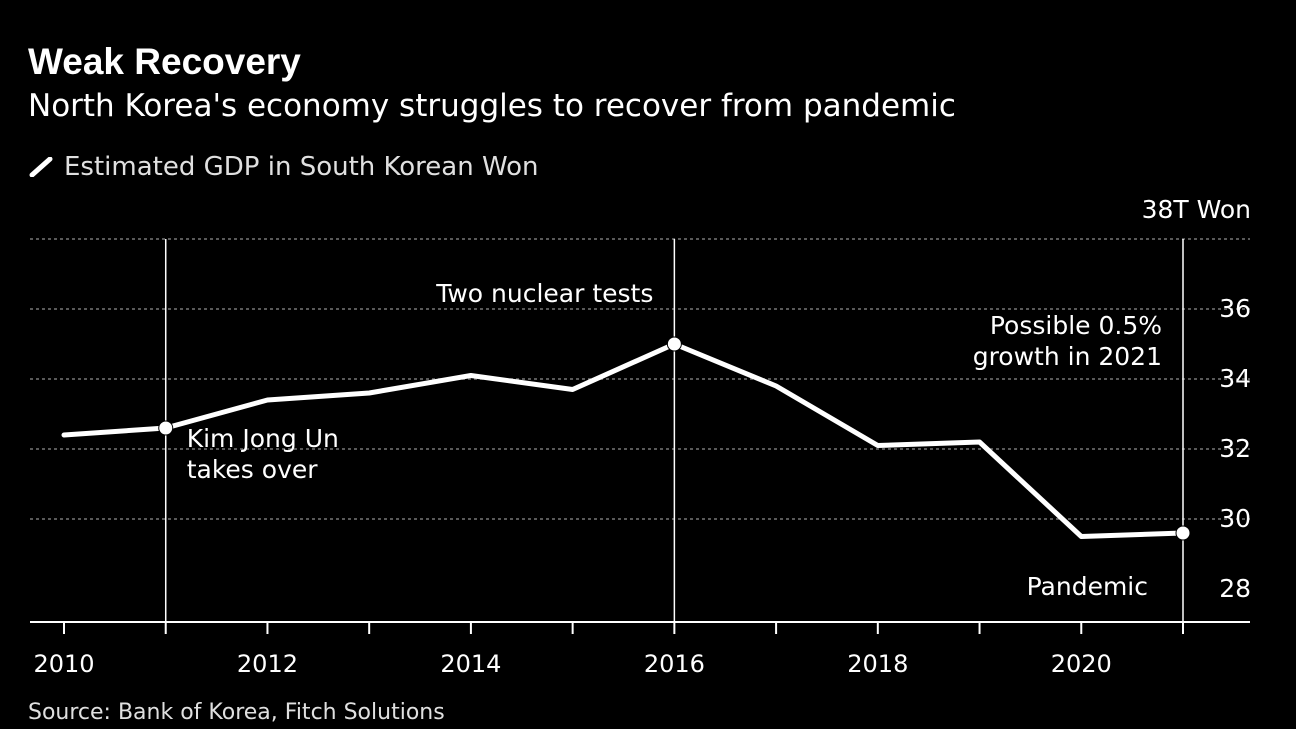  I want to click on legend: Estimated GDP in South Korean Won, so click(283, 167).